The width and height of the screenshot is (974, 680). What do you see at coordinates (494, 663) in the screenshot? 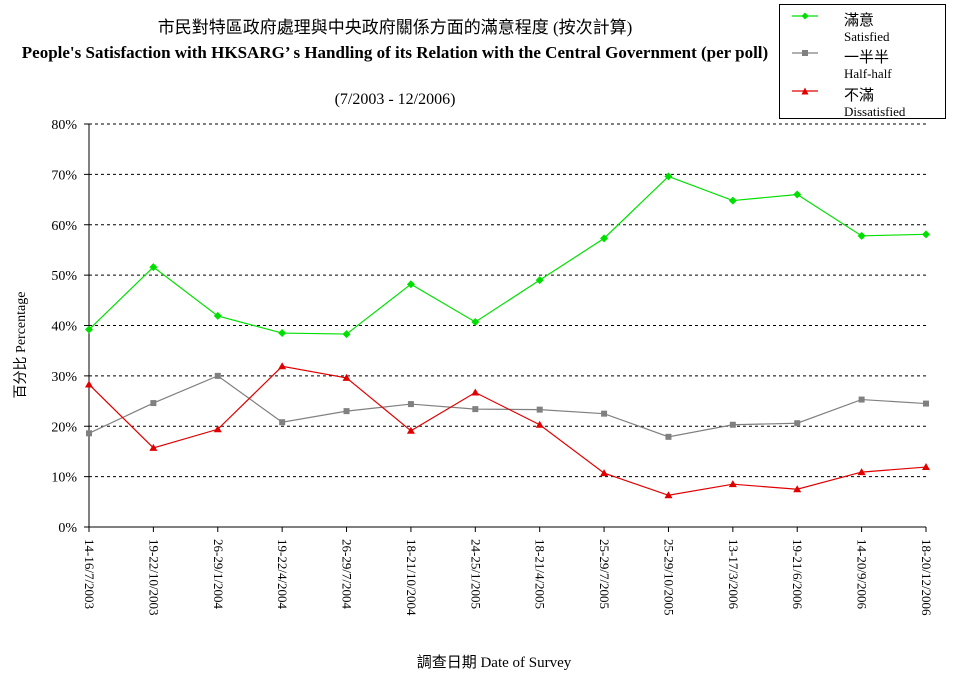
I see `x-axis-label: 調查日期 Date of Survey` at bounding box center [494, 663].